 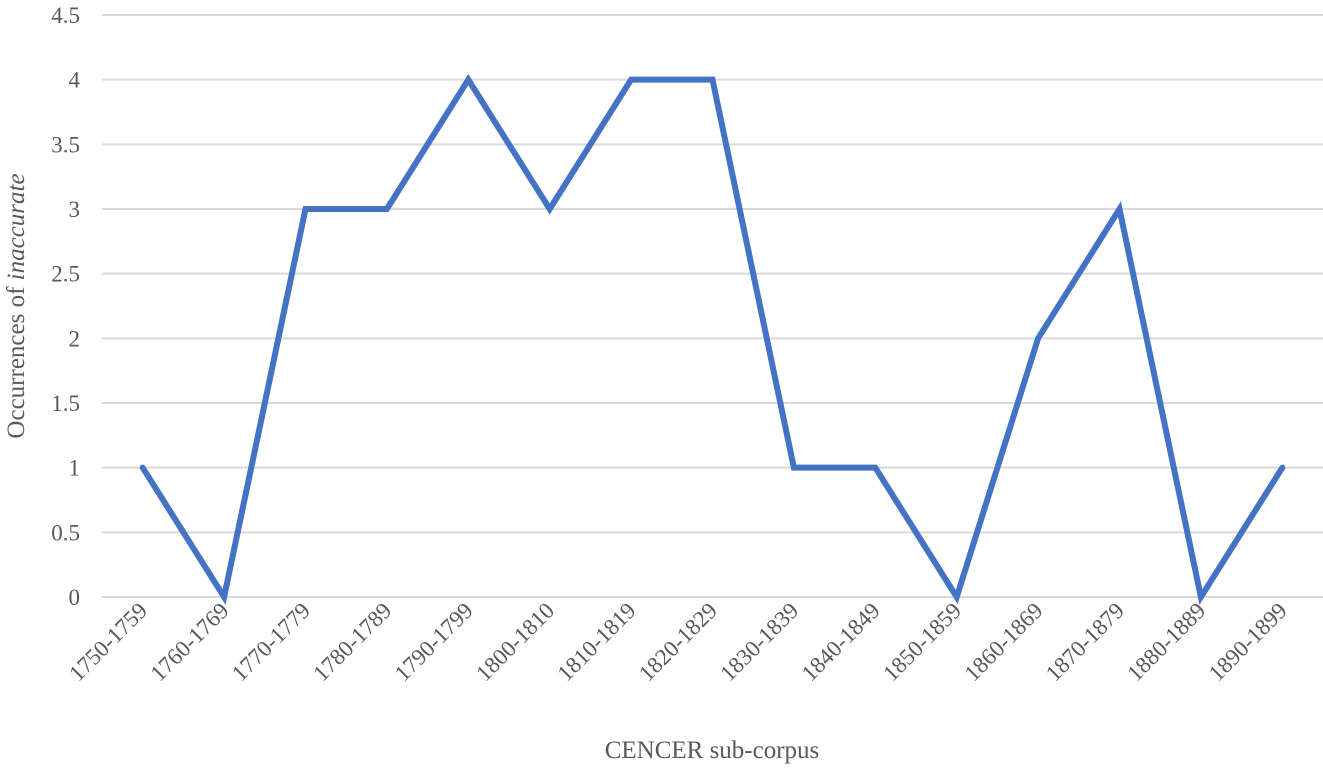 I want to click on y-tick-label: 4, so click(x=75, y=80).